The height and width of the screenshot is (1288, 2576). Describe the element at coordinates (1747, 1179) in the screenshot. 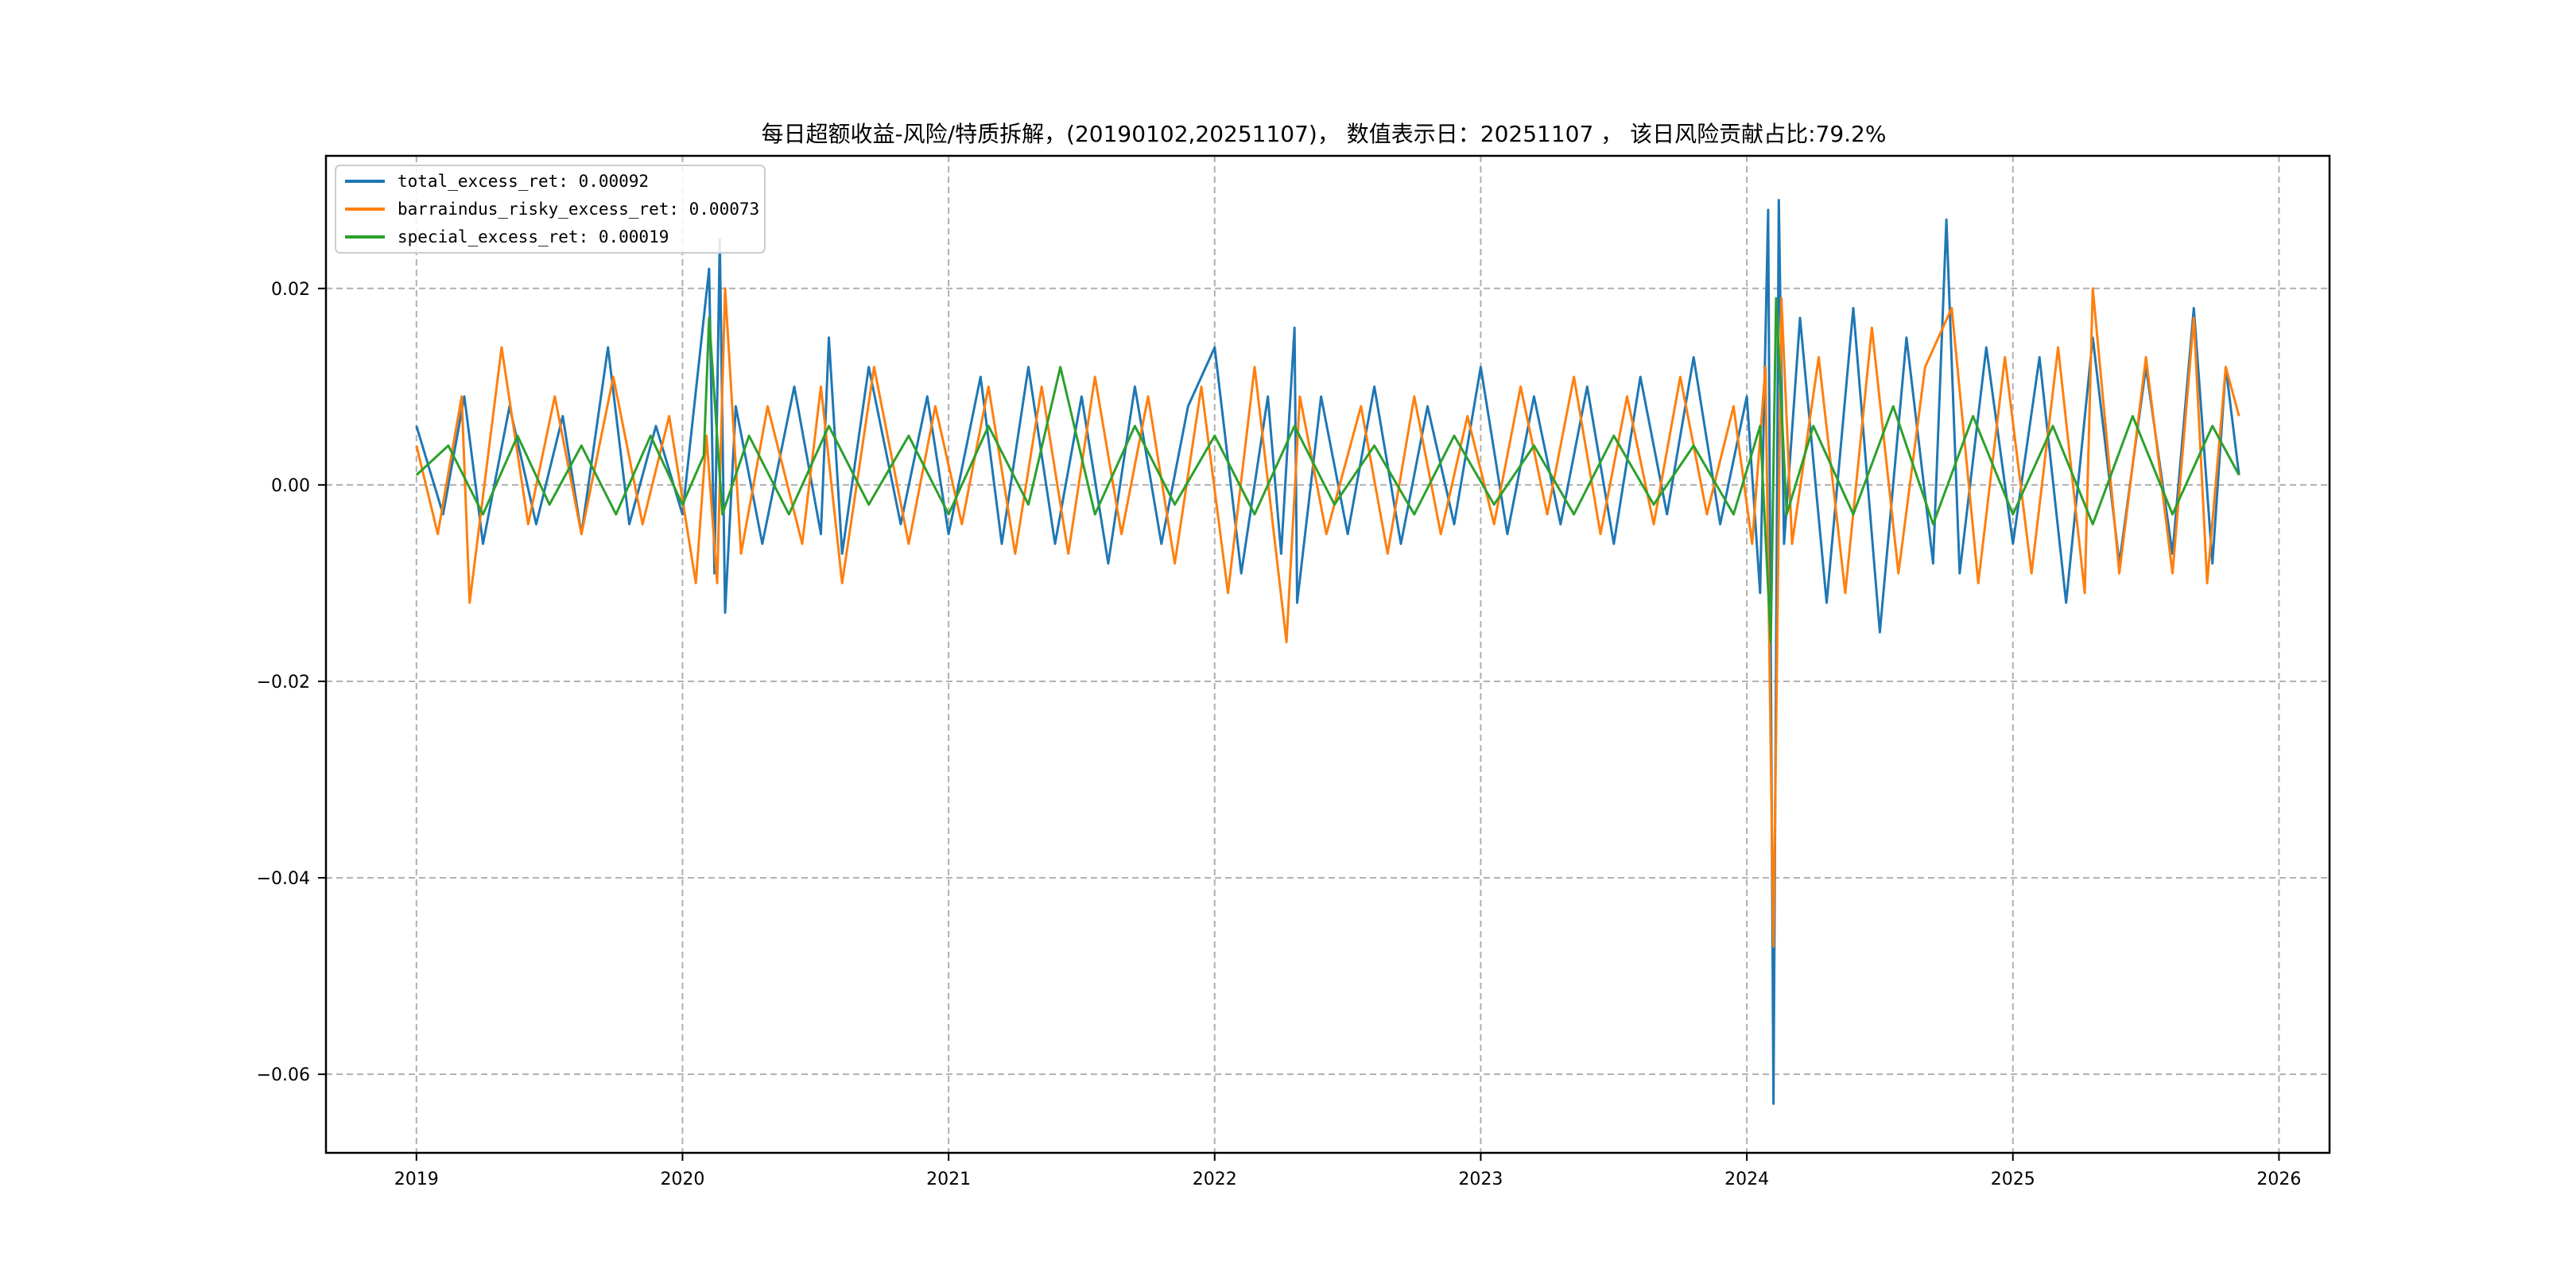

I see `x-tick-label: 2024` at that location.